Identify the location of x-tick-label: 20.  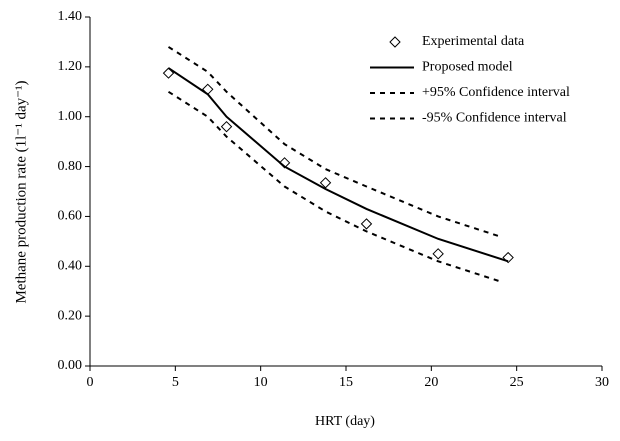
(431, 382).